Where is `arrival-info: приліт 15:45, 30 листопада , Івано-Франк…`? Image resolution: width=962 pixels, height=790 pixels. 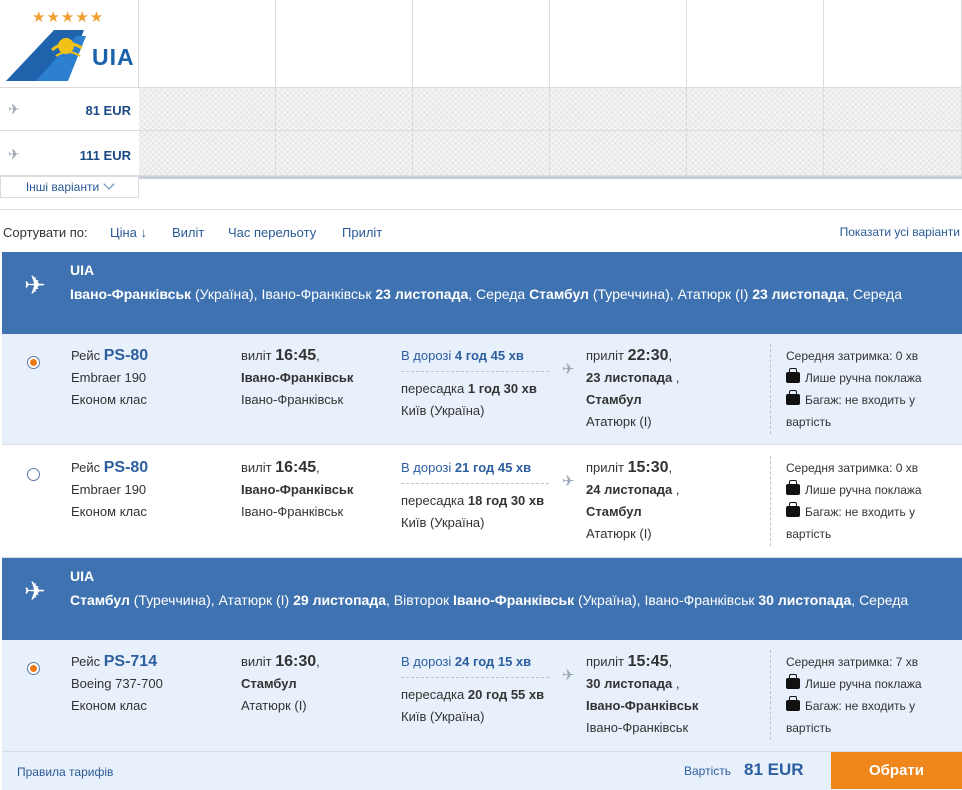
arrival-info: приліт 15:45, 30 листопада , Івано-Франк… is located at coordinates (642, 694).